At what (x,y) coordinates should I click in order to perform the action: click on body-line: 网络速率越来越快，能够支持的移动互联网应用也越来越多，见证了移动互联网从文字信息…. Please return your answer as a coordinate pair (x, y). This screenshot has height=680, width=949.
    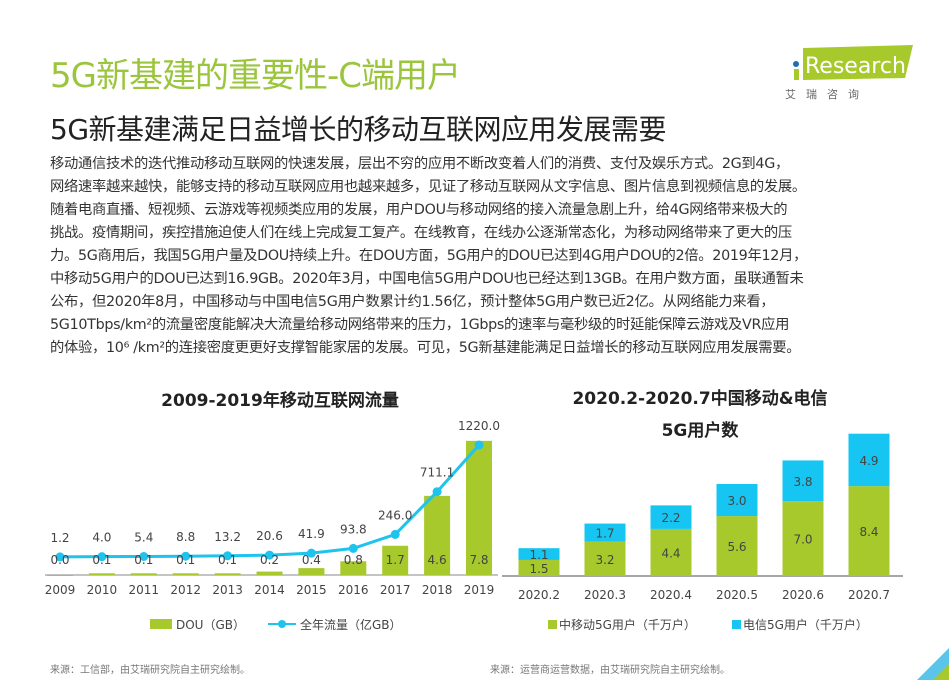
    Looking at the image, I should click on (428, 187).